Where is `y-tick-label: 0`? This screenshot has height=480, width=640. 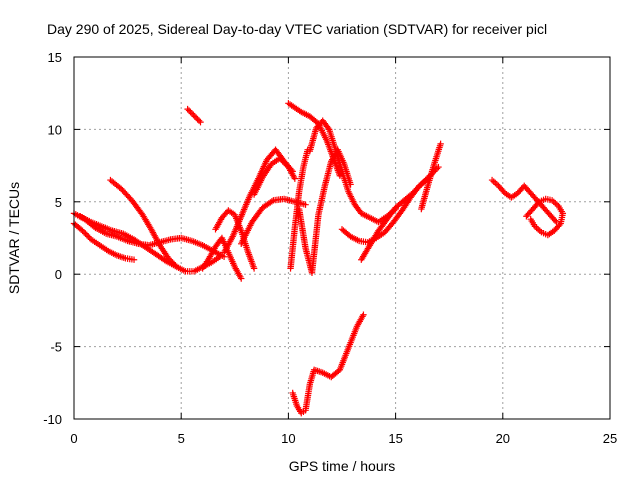
y-tick-label: 0 is located at coordinates (58, 274).